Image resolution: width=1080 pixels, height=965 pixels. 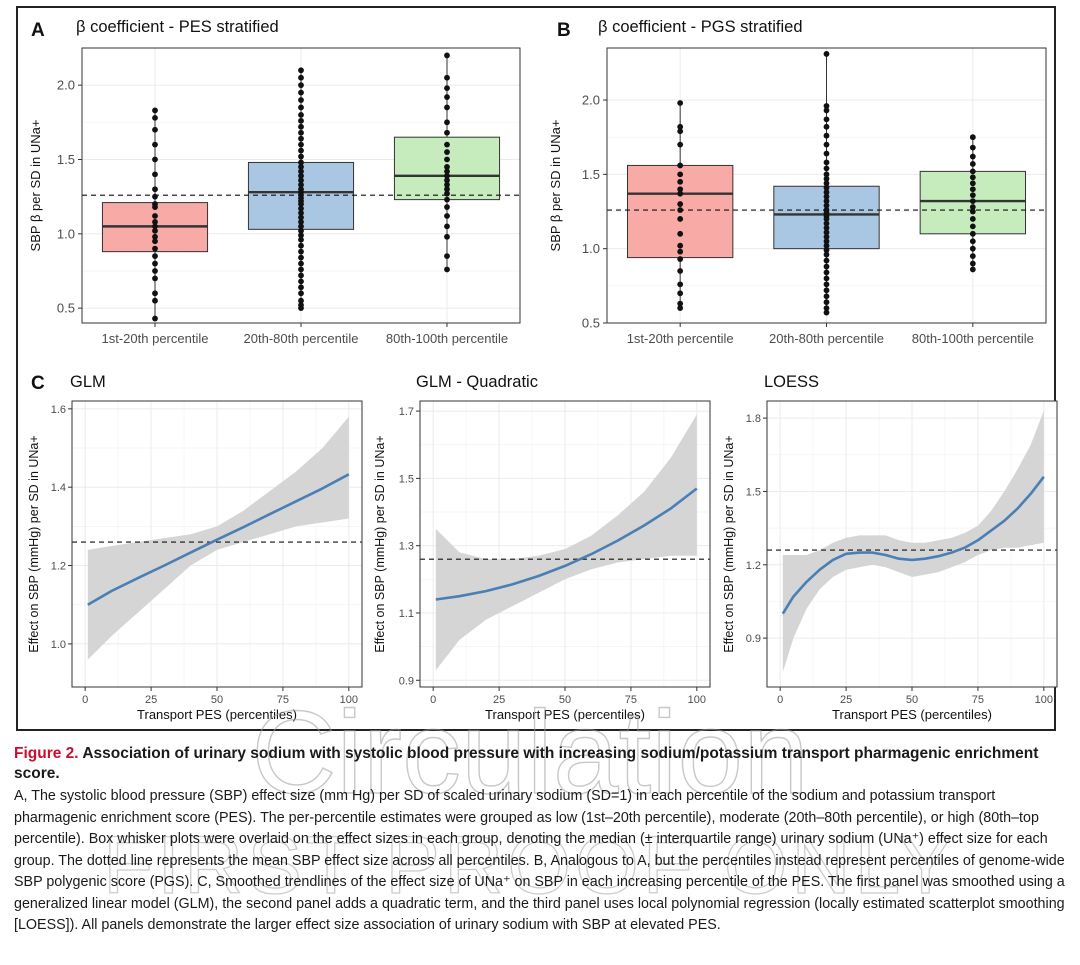 I want to click on panel-title: GLM - Quadratic, so click(x=477, y=382).